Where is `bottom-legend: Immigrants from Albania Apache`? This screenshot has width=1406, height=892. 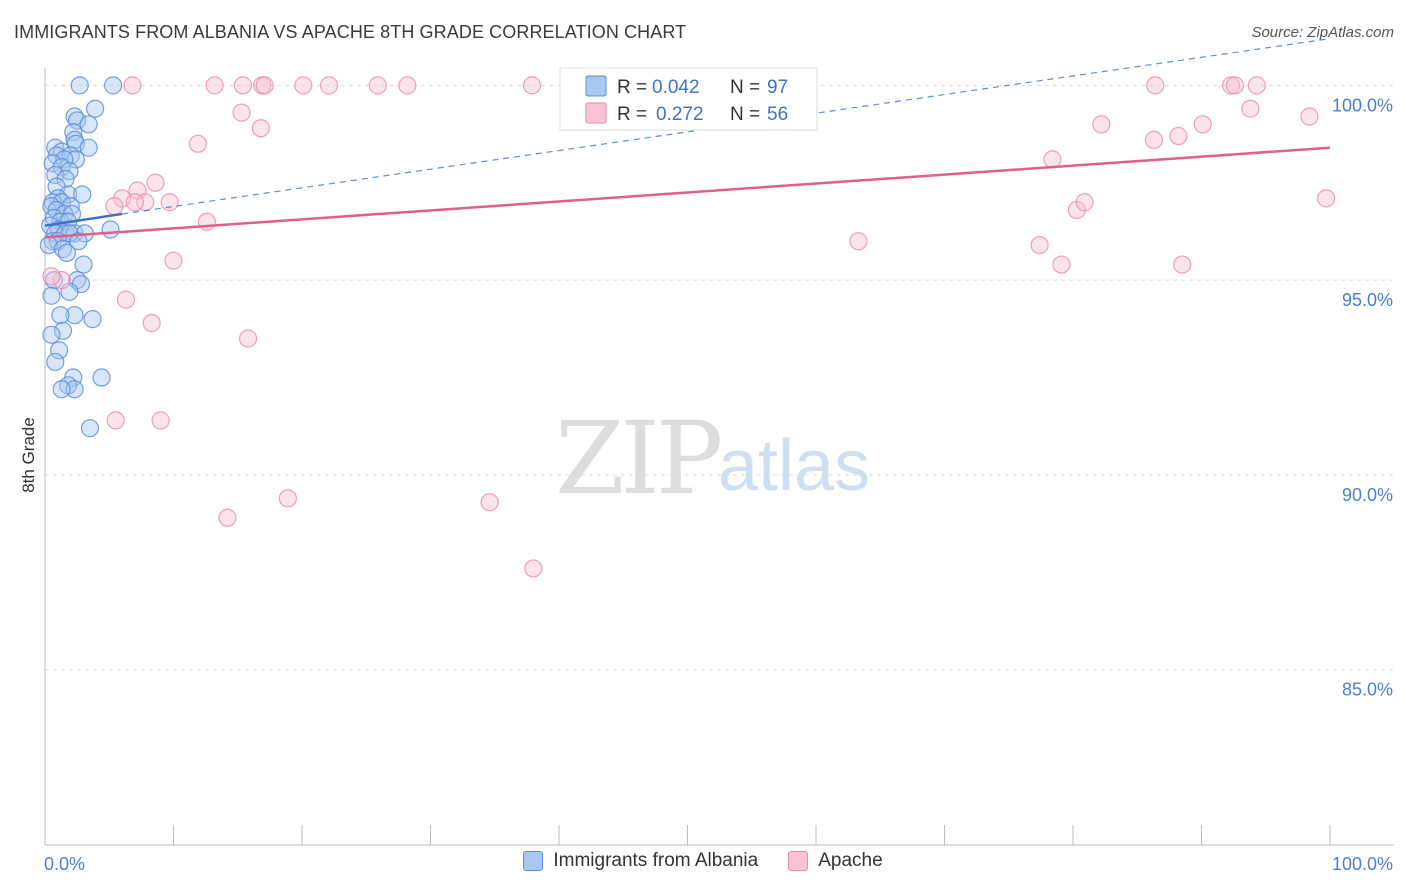 bottom-legend: Immigrants from Albania Apache is located at coordinates (703, 861).